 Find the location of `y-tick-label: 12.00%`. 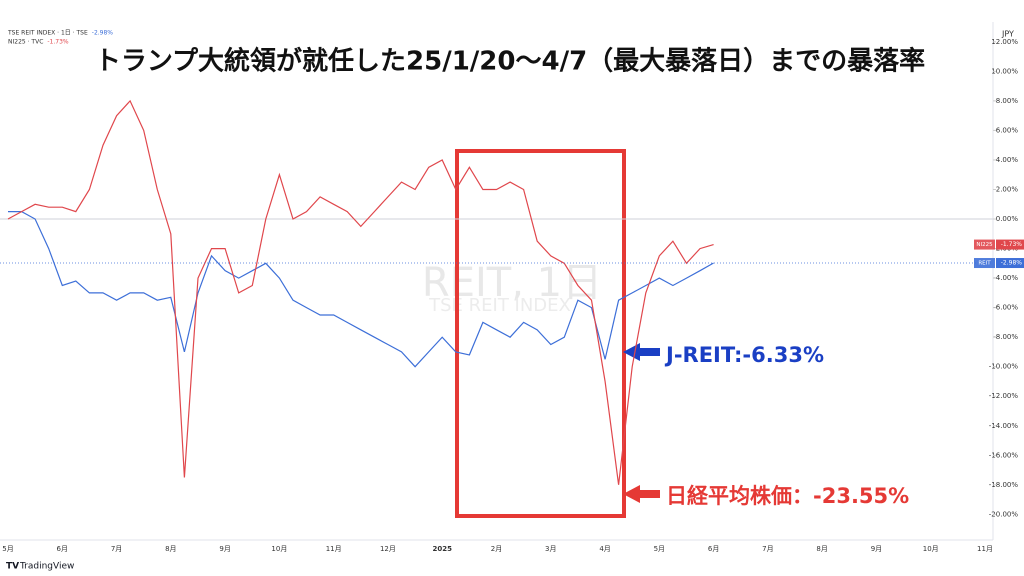

y-tick-label: 12.00% is located at coordinates (1004, 42).